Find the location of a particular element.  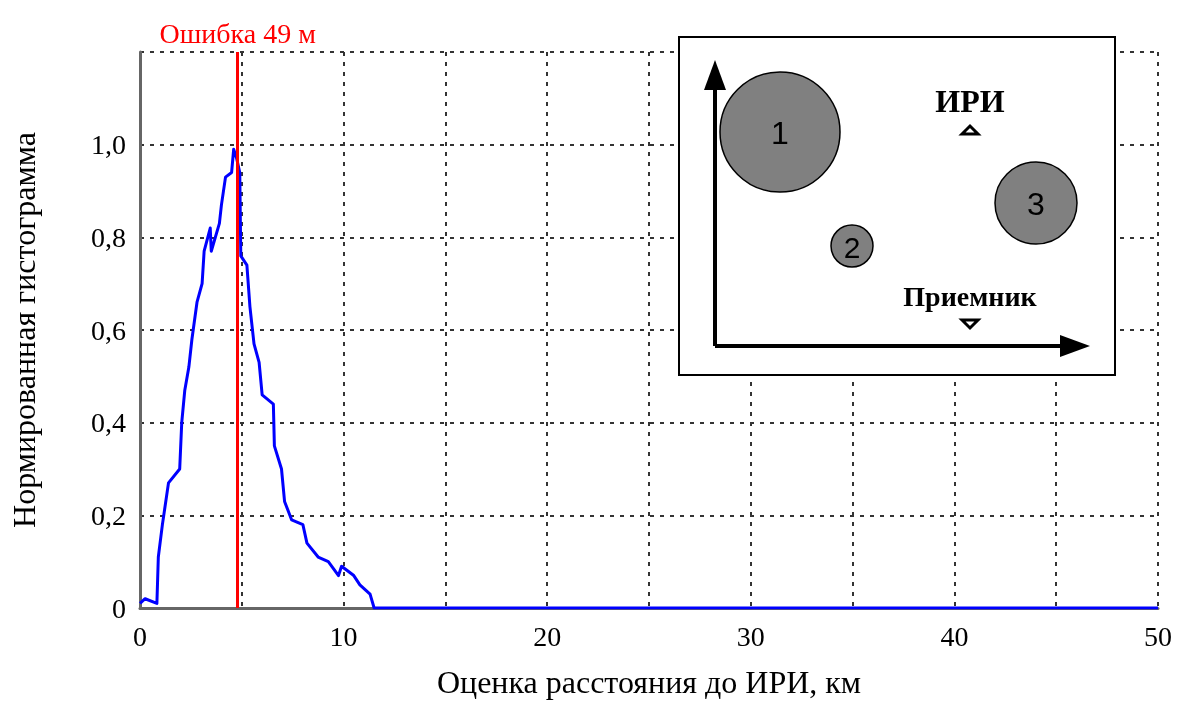

x-tick-label: 30 is located at coordinates (750, 636).